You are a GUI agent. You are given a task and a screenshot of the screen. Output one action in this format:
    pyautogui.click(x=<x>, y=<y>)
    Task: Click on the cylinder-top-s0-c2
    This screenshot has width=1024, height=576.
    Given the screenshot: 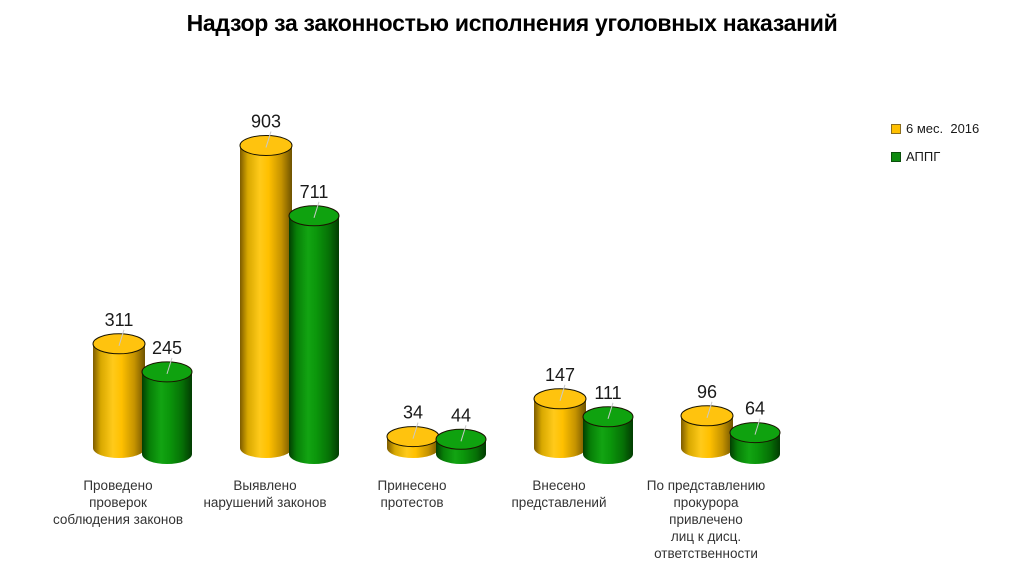 What is the action you would take?
    pyautogui.click(x=413, y=437)
    